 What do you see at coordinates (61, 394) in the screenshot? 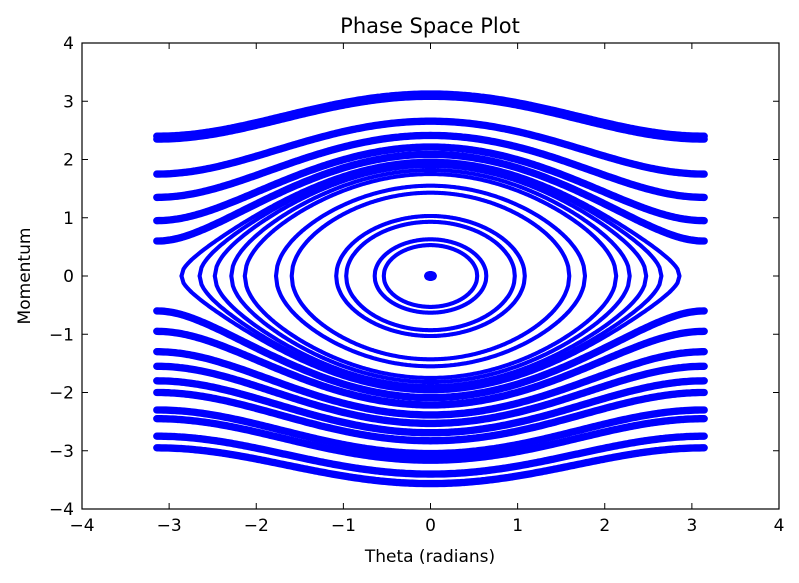
I see `y-tick-label: −2` at bounding box center [61, 394].